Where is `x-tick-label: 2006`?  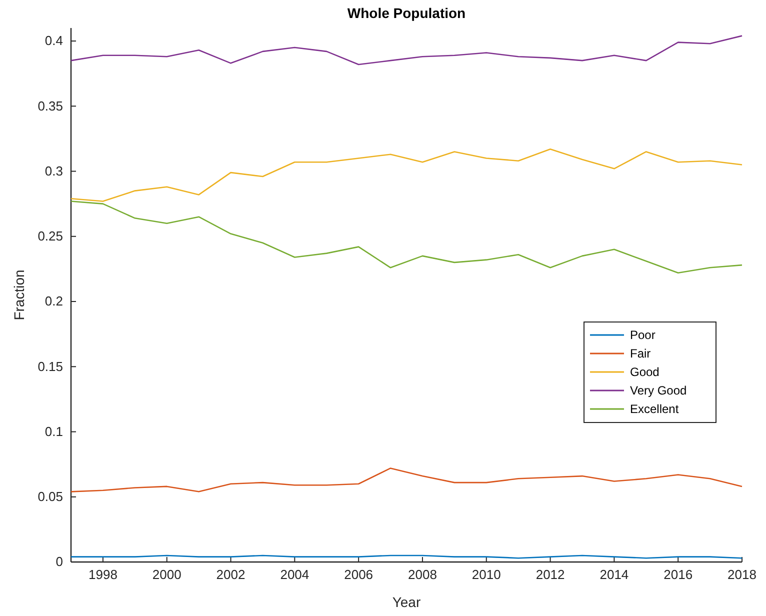 x-tick-label: 2006 is located at coordinates (359, 574).